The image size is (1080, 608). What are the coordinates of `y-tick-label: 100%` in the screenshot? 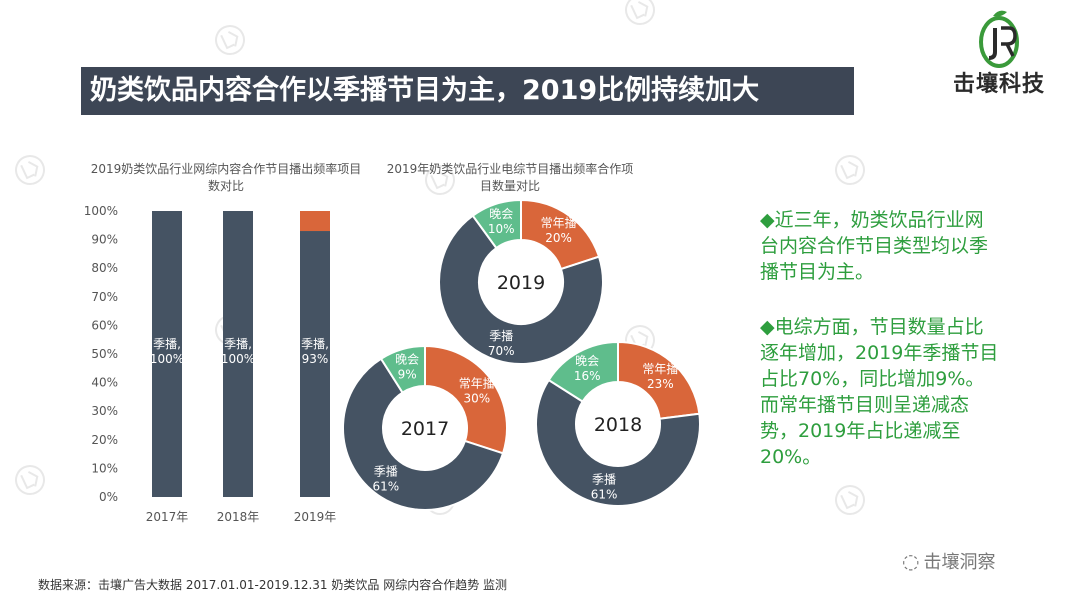 It's located at (101, 211).